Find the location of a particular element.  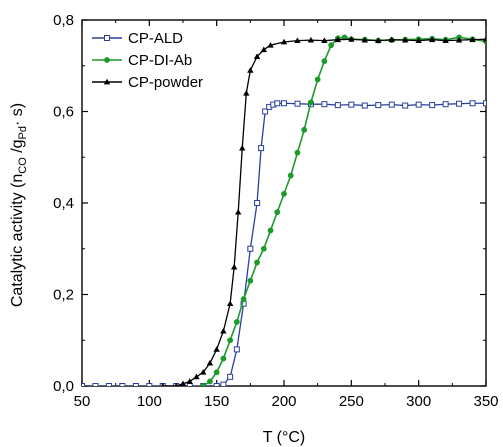

y-axis-label-sub-co: CO is located at coordinates (23, 165).